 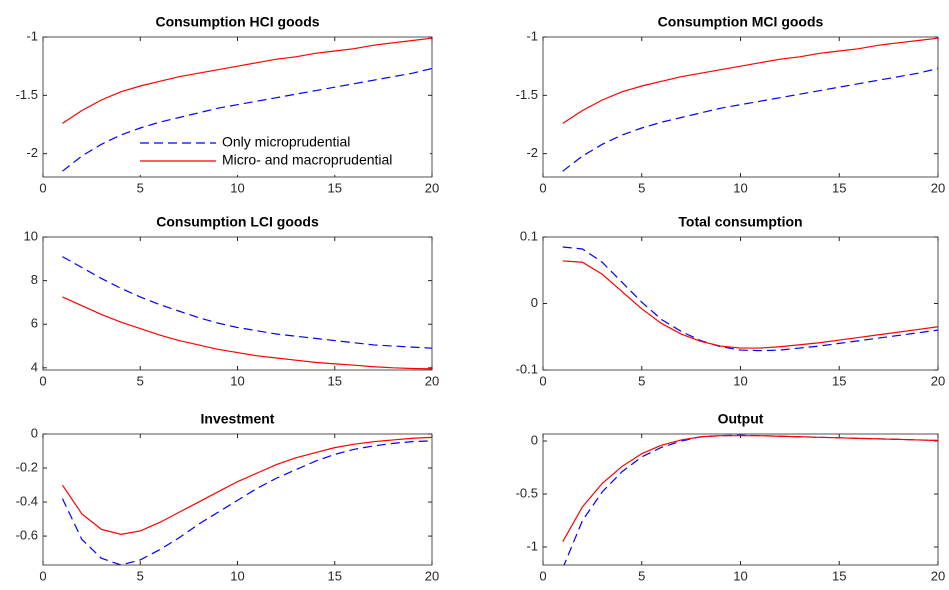 I want to click on y-tick-label: -0.6, so click(x=27, y=535).